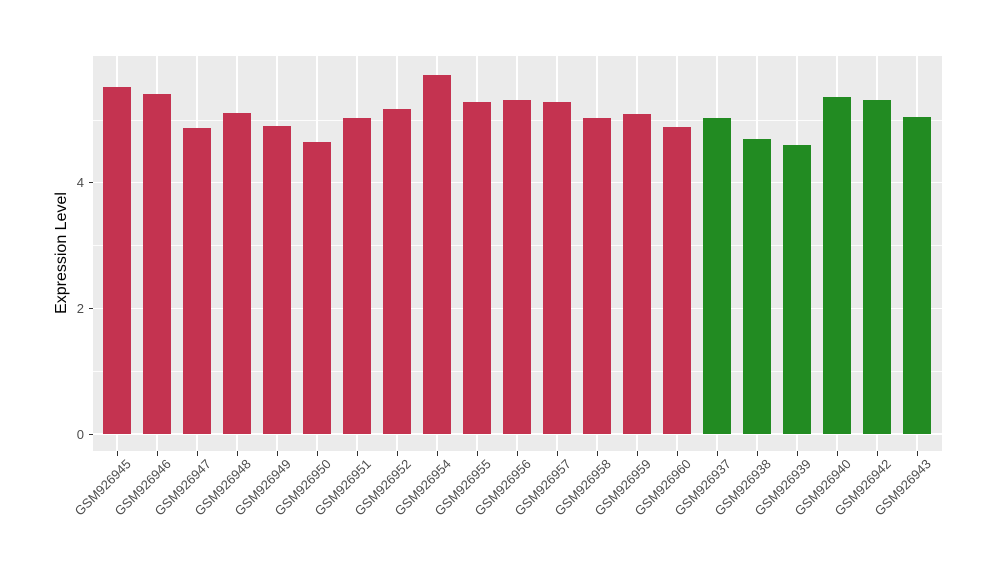 This screenshot has width=1000, height=580. What do you see at coordinates (317, 287) in the screenshot?
I see `bar-GSM926950` at bounding box center [317, 287].